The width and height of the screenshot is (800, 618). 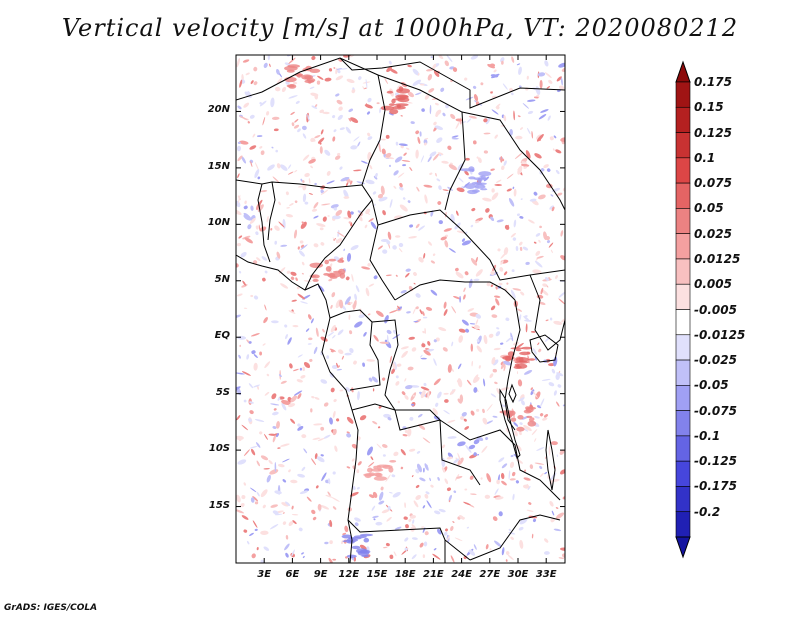 I want to click on border-chad, so click(x=378, y=187).